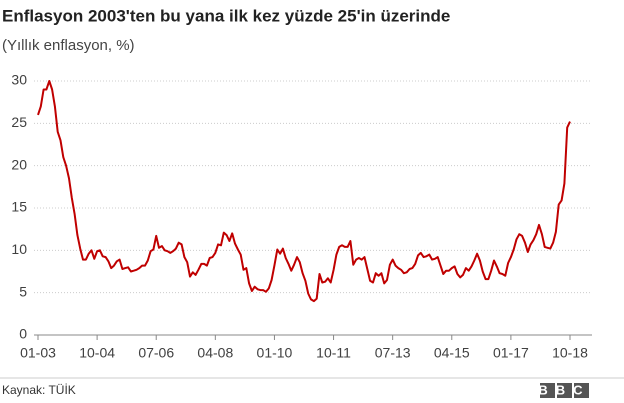 The image size is (624, 403). I want to click on logo, so click(564, 390).